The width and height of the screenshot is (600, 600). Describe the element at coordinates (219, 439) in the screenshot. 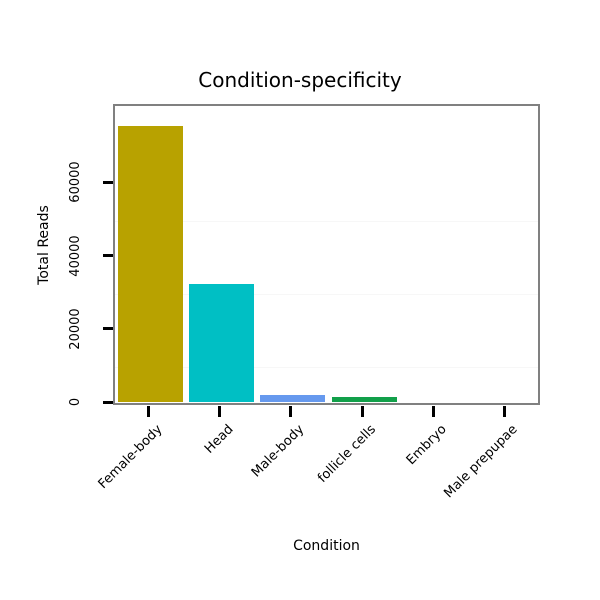

I see `x-axis-tick-label-text: Head` at that location.